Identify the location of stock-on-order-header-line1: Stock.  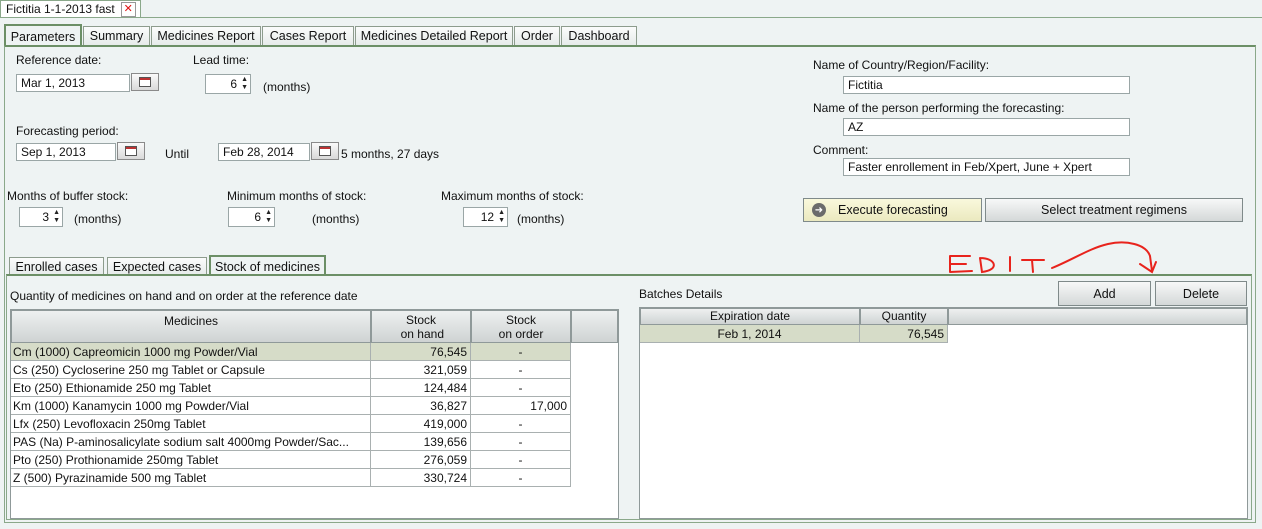
(520, 320).